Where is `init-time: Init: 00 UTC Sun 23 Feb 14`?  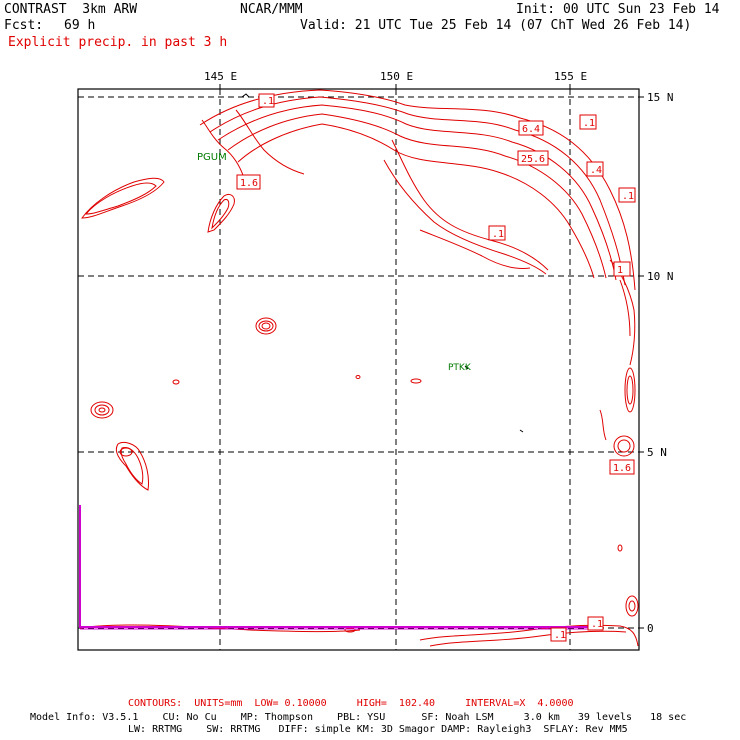 init-time: Init: 00 UTC Sun 23 Feb 14 is located at coordinates (618, 9).